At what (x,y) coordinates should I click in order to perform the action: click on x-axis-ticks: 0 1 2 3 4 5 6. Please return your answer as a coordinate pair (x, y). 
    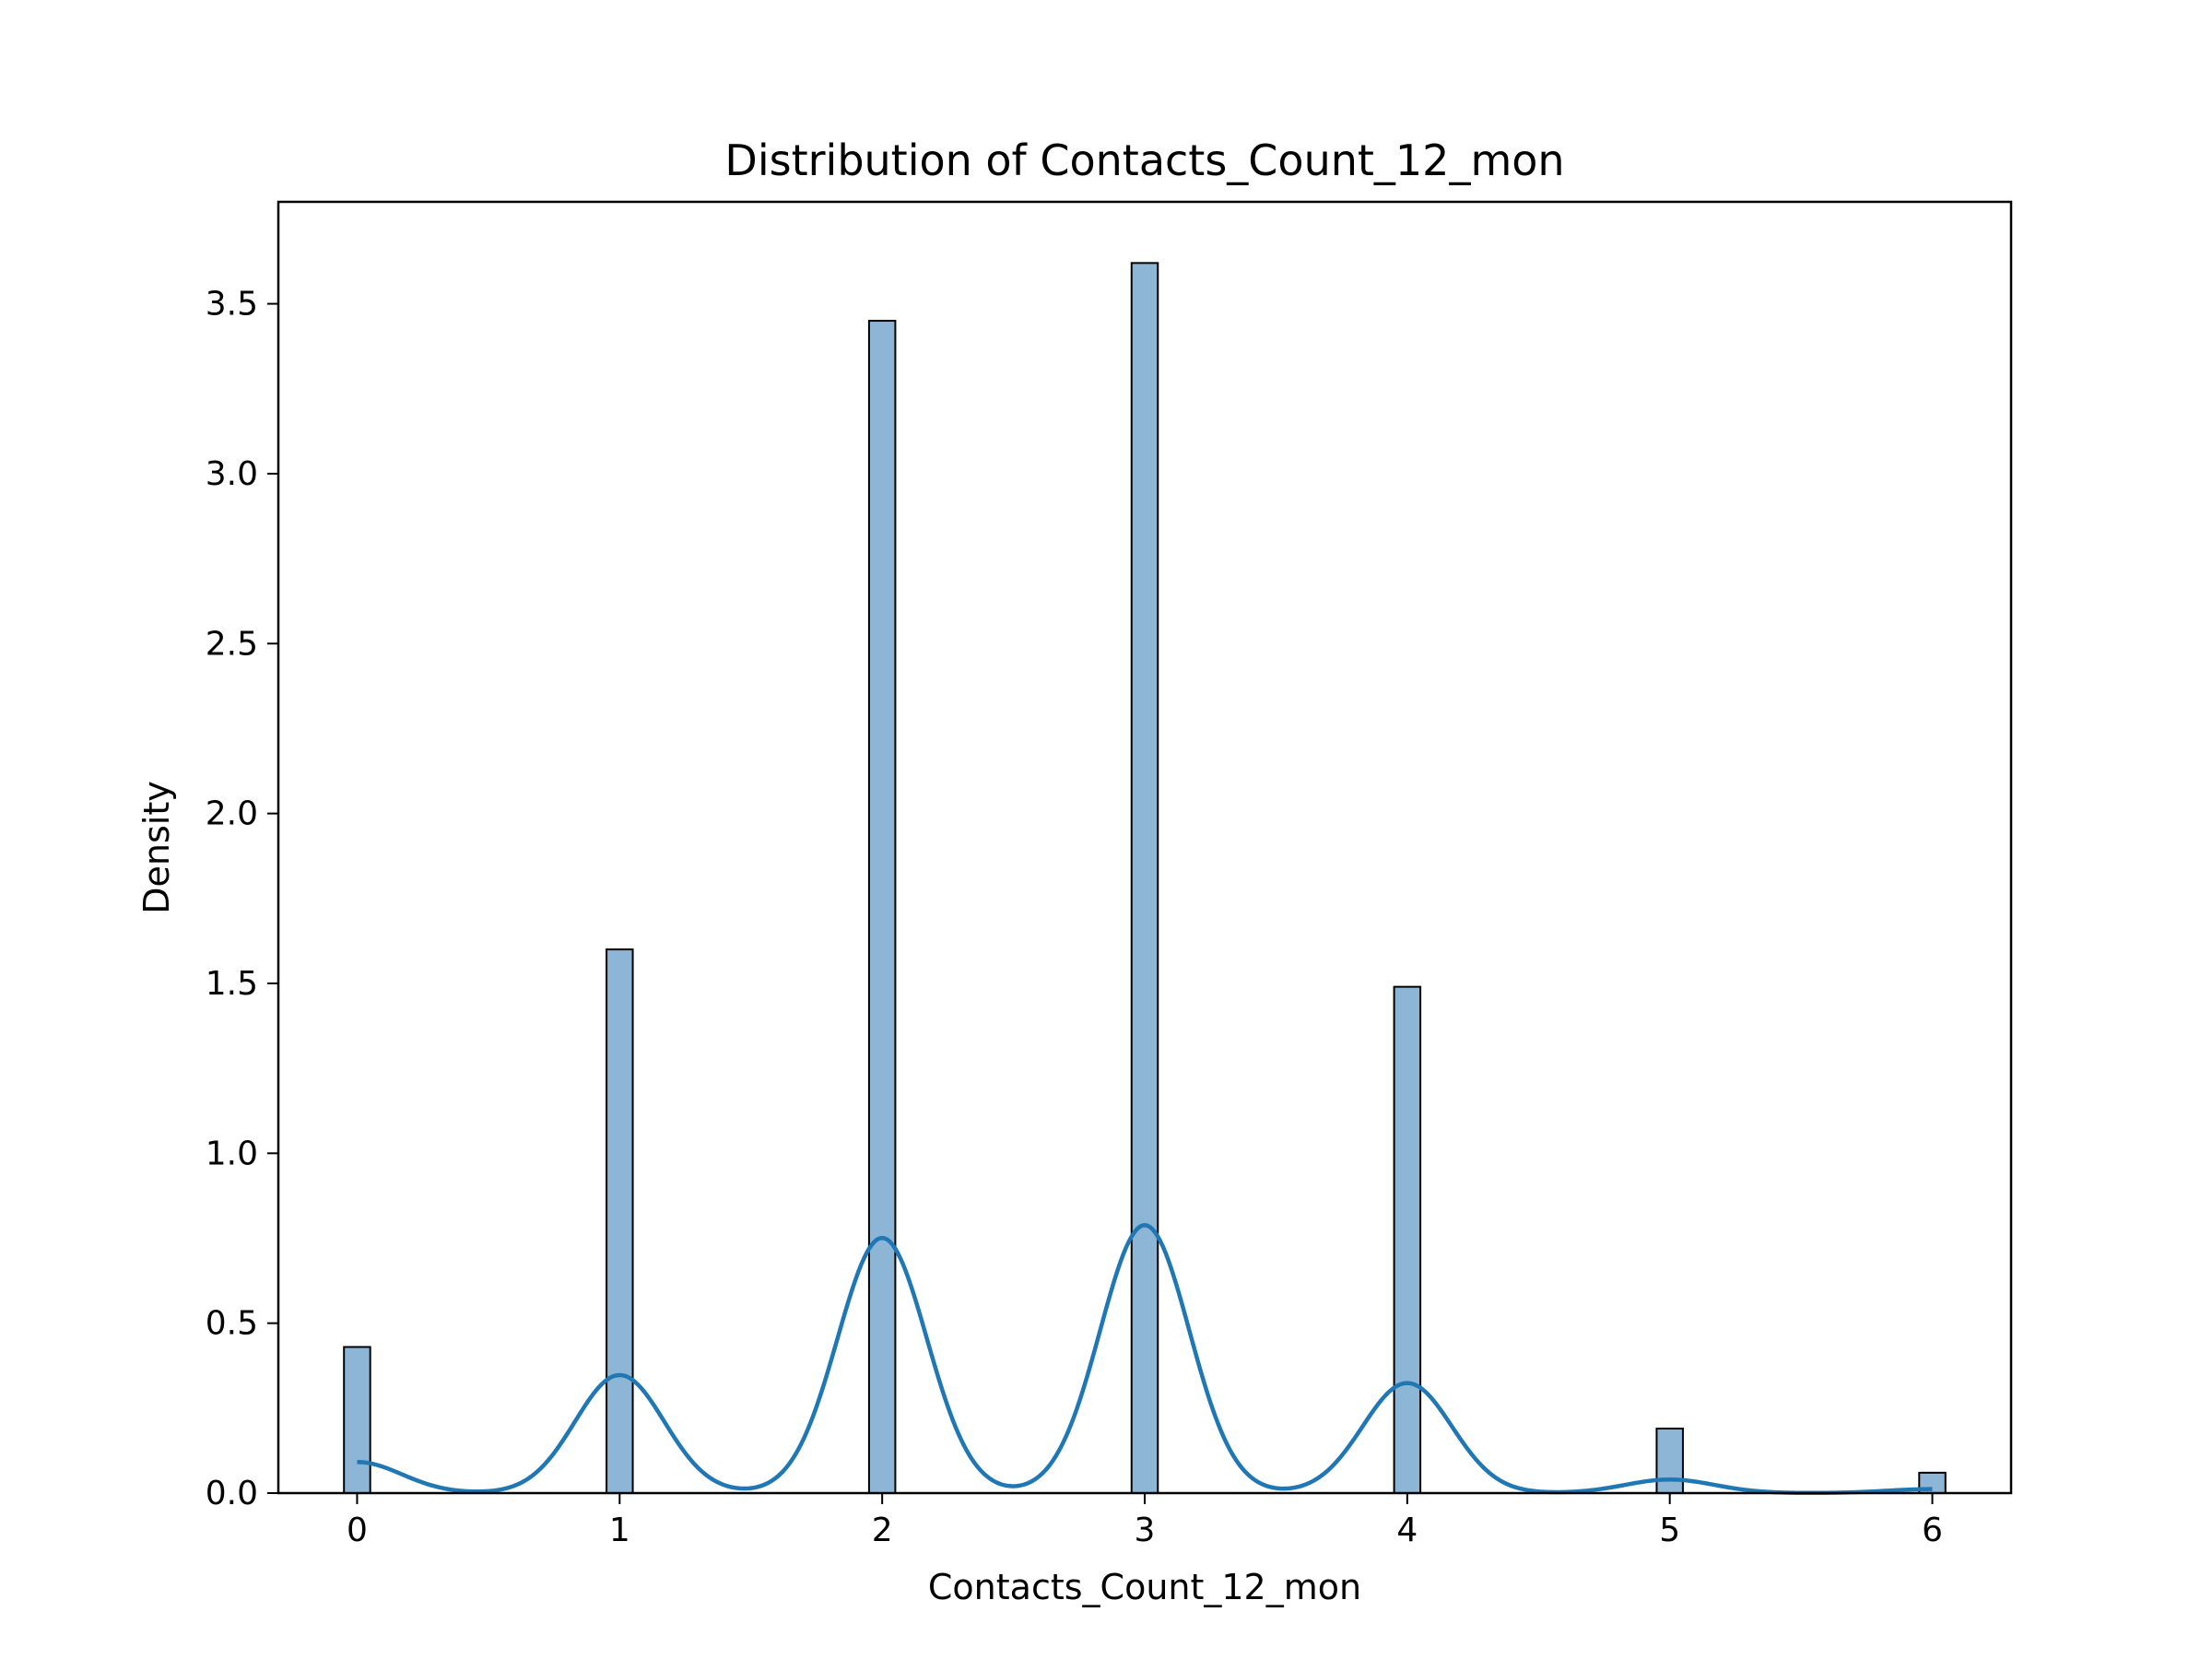
    Looking at the image, I should click on (1145, 1521).